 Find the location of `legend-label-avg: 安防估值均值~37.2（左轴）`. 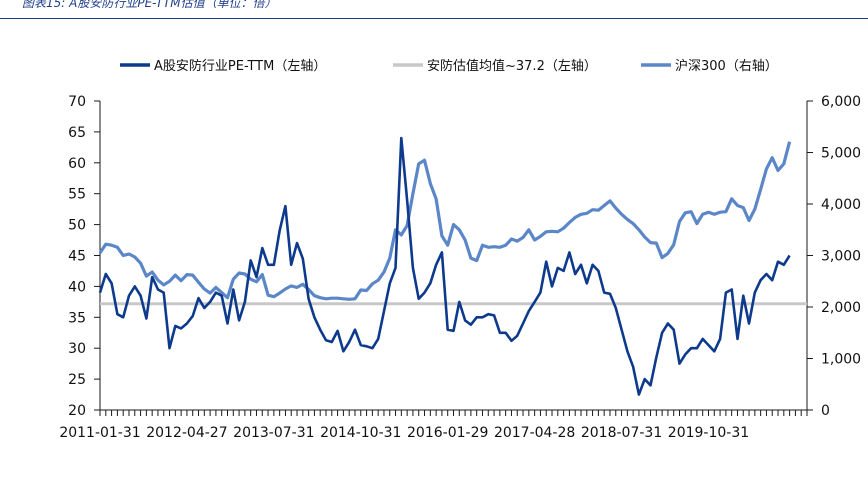

legend-label-avg: 安防估值均值~37.2（左轴） is located at coordinates (512, 66).